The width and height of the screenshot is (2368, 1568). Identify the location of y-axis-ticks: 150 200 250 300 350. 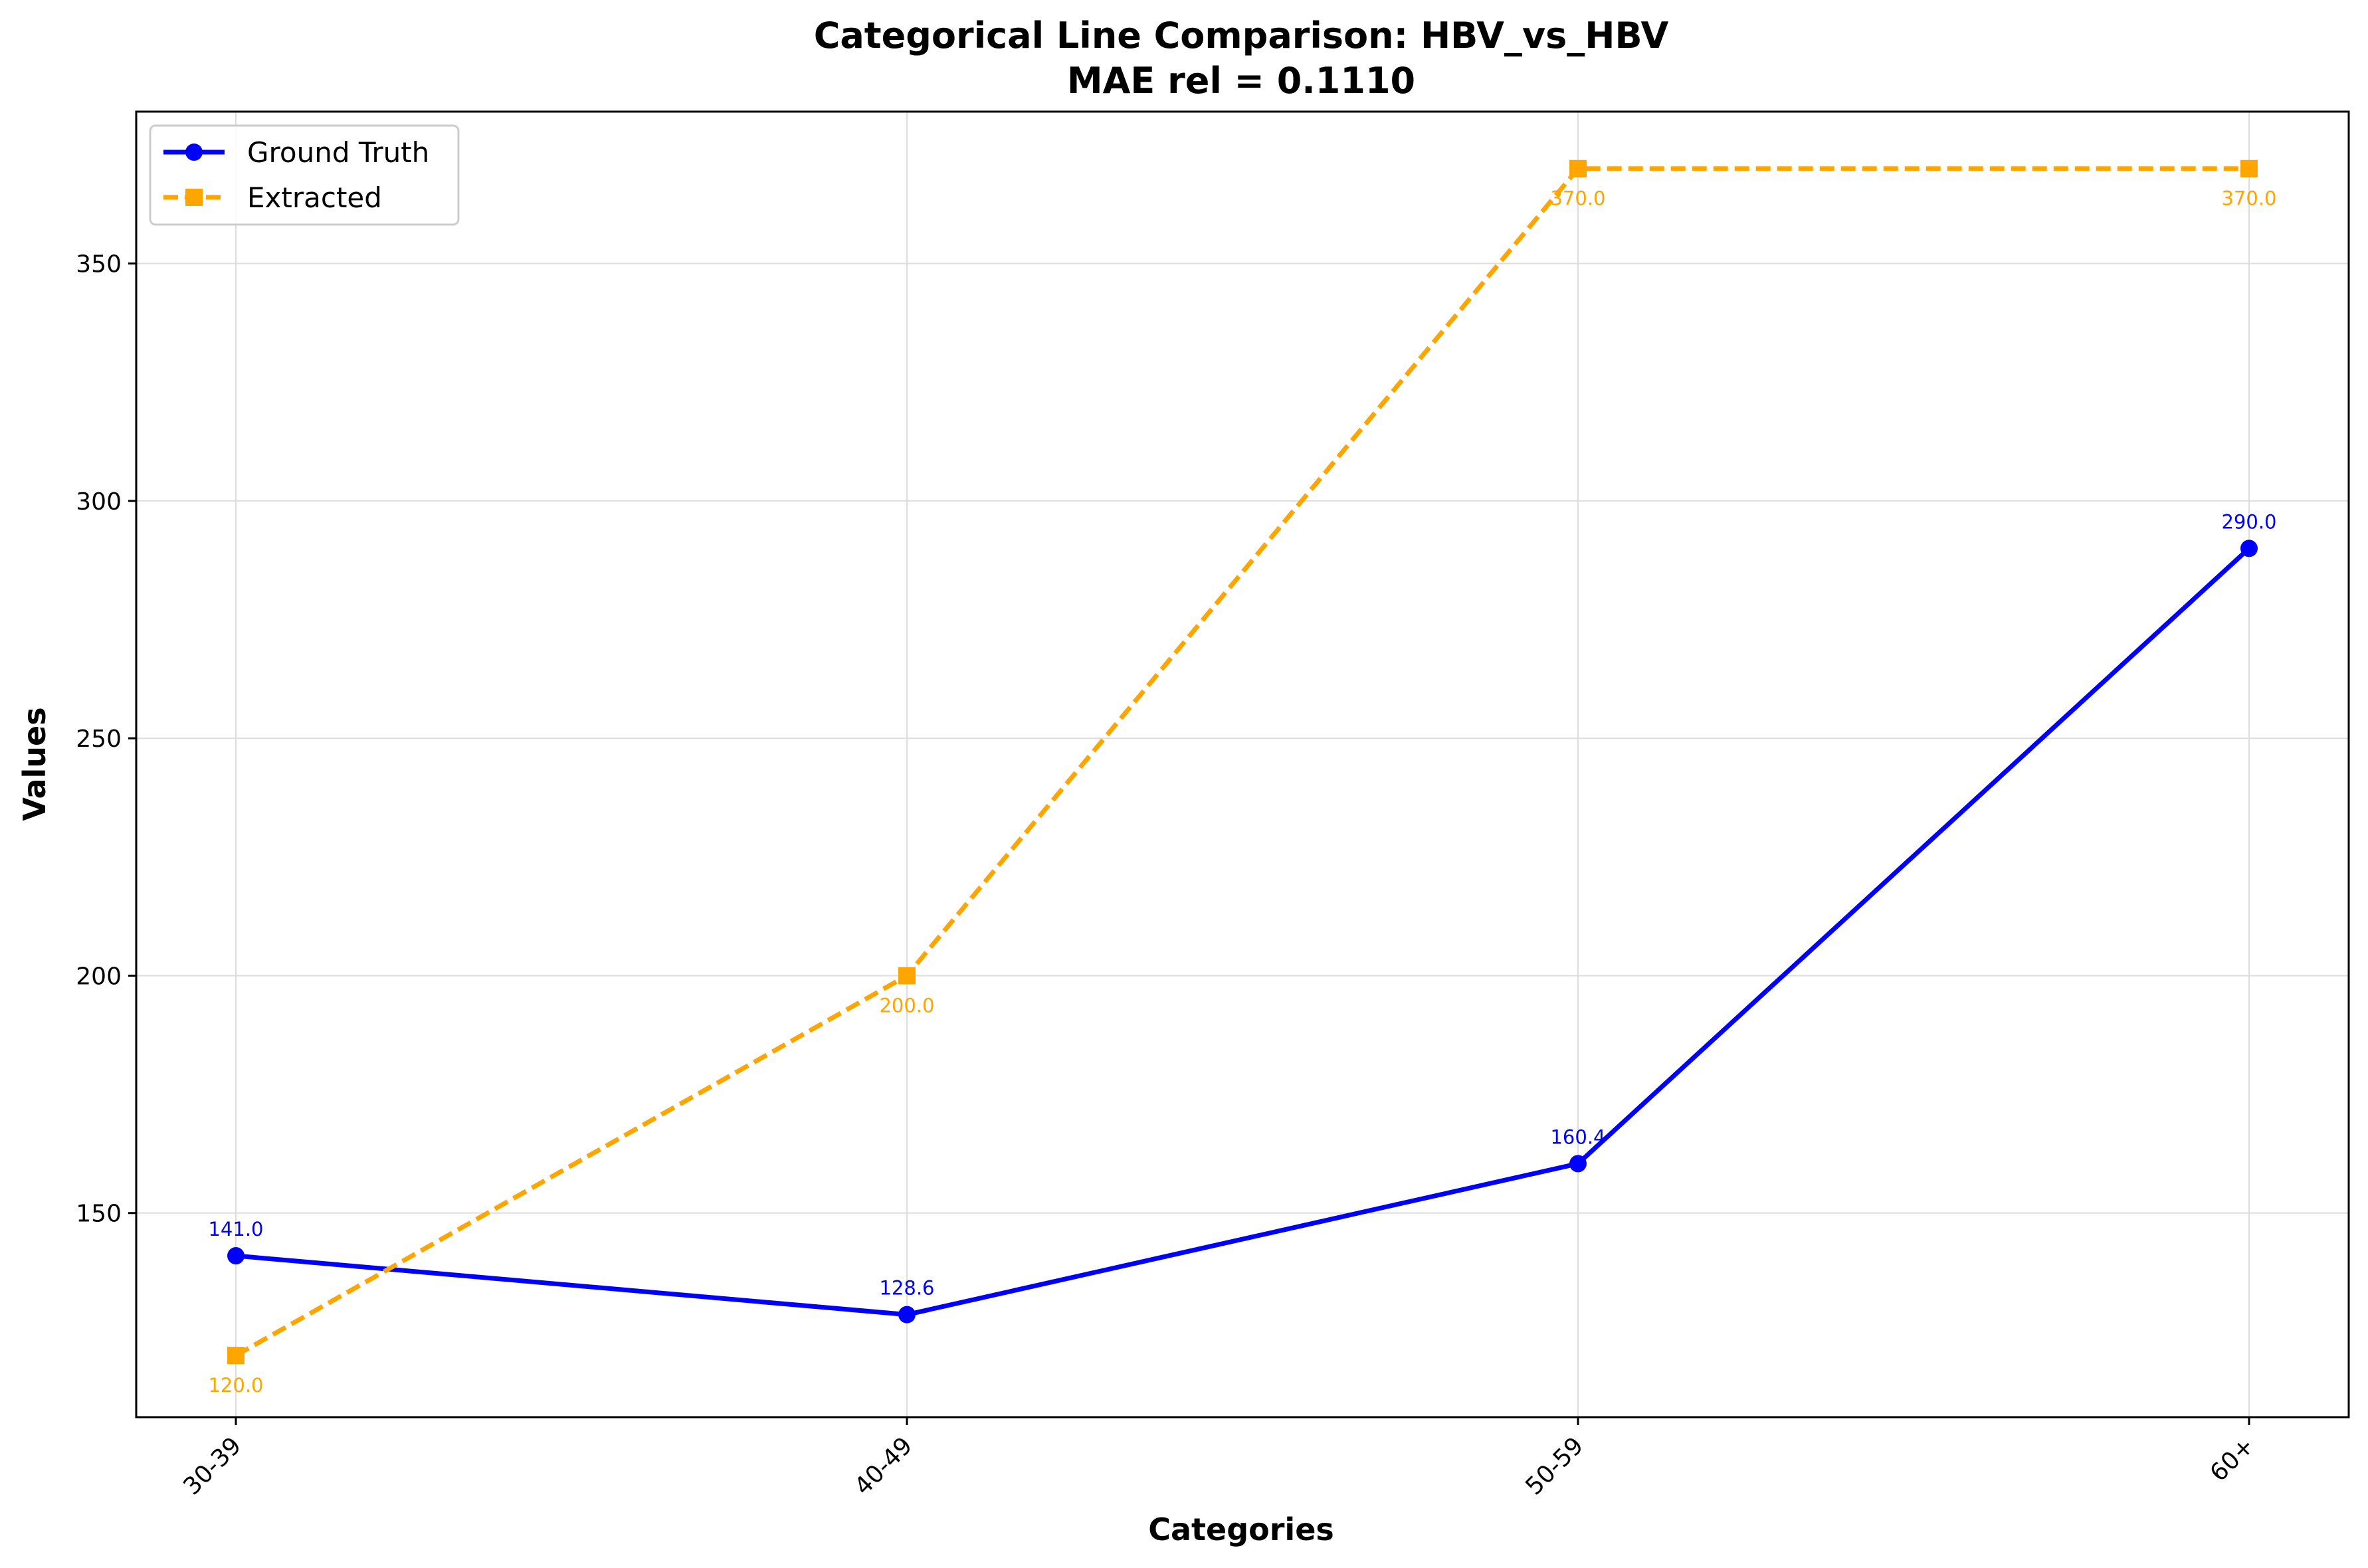
(106, 739).